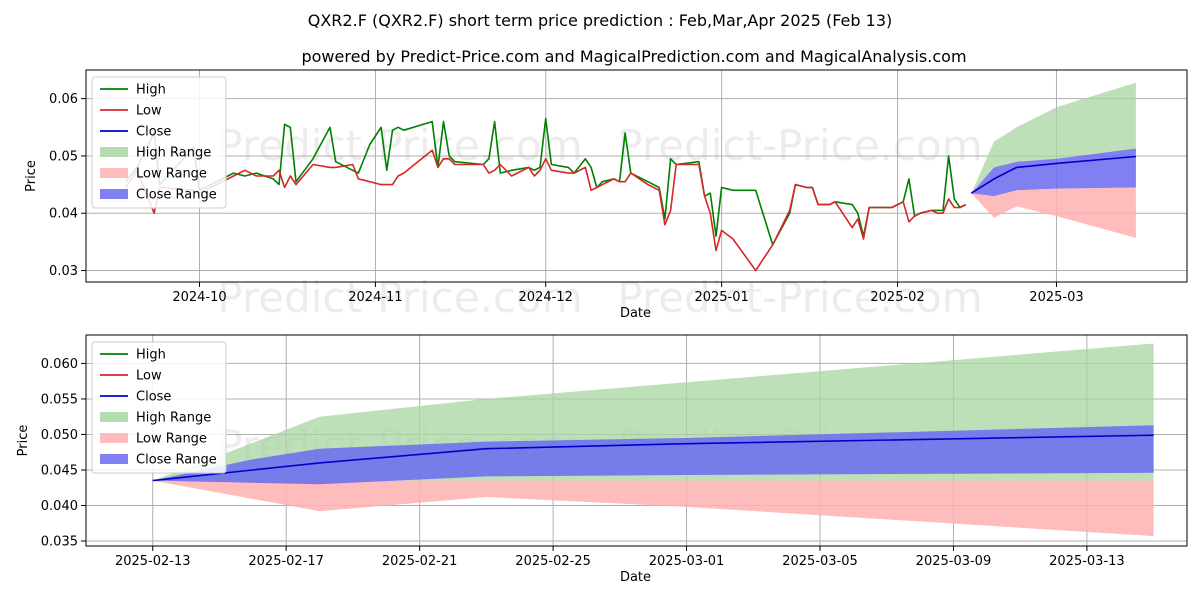 This screenshot has height=600, width=1200. I want to click on y-tick-label: 0.06, so click(63, 99).